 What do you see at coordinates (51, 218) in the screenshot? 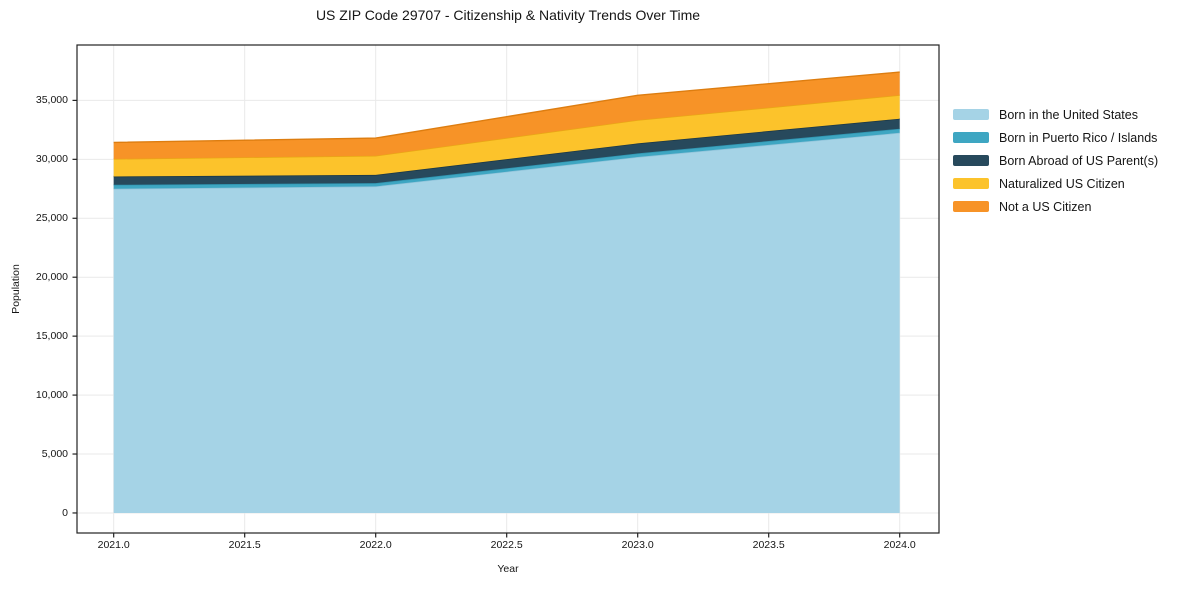
I see `y-tick-label: 25,000` at bounding box center [51, 218].